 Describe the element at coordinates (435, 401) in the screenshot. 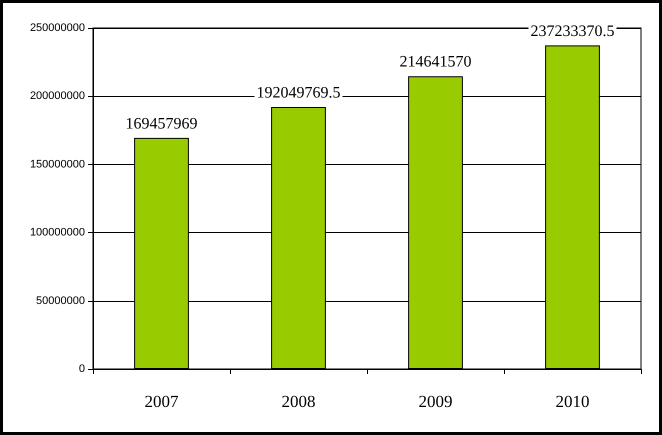

I see `x-tick-label: 2009` at that location.